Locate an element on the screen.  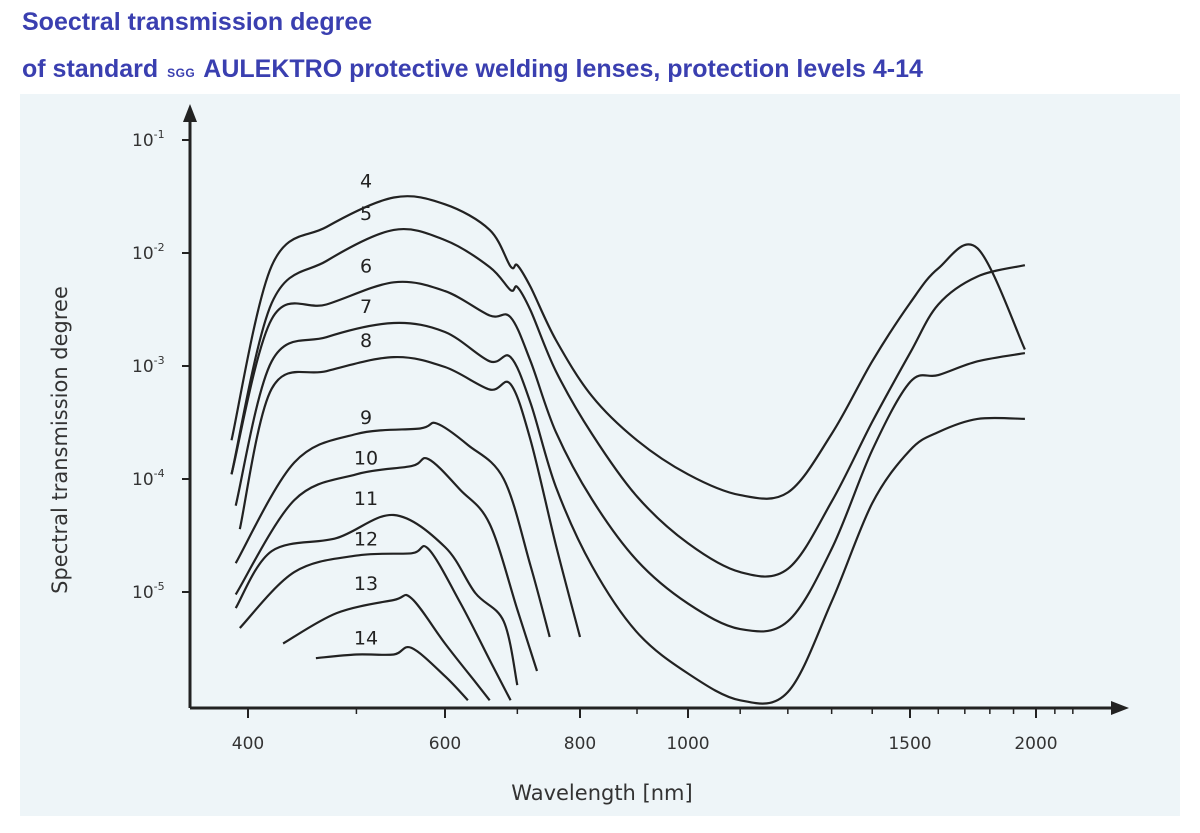
y-tick-label: 10⁻⁴ is located at coordinates (148, 478).